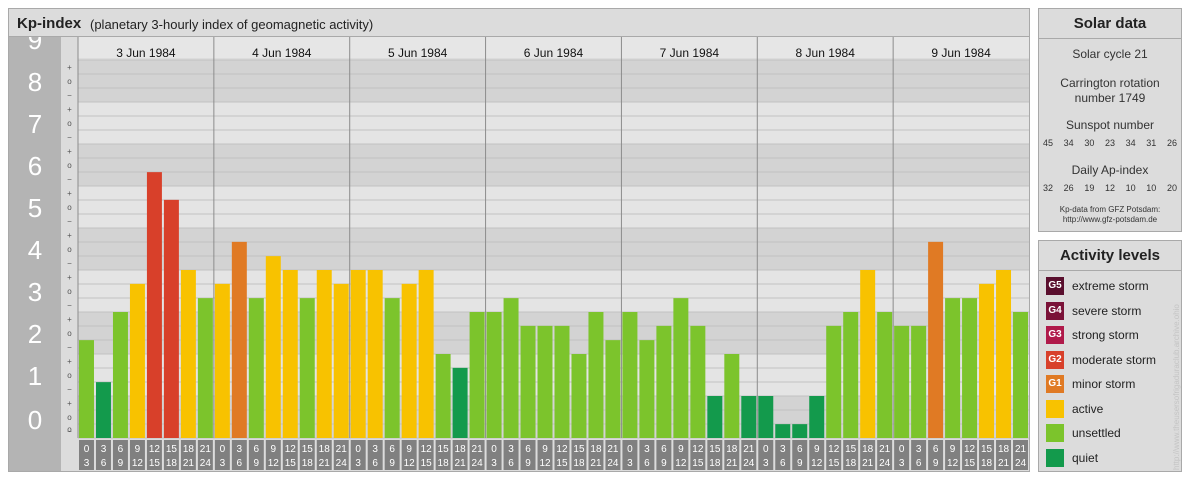  I want to click on ap-value: 20, so click(1171, 188).